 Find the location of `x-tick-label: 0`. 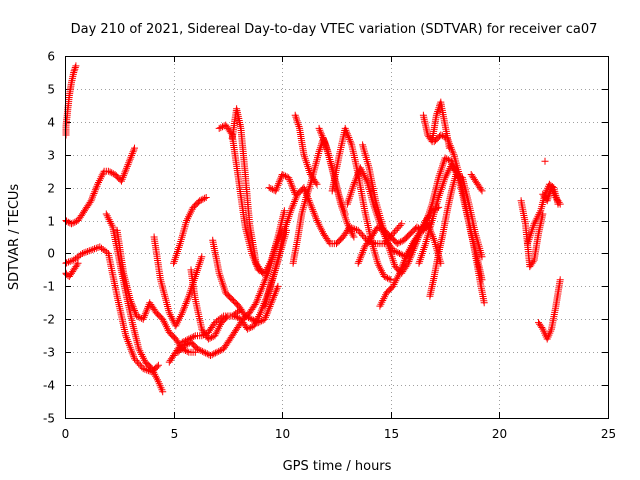

x-tick-label: 0 is located at coordinates (66, 434).